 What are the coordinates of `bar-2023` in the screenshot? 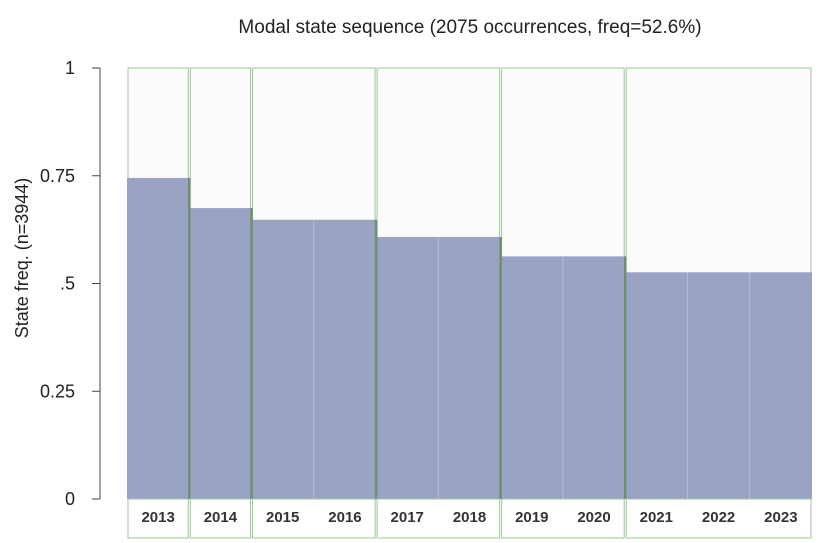 It's located at (780, 385).